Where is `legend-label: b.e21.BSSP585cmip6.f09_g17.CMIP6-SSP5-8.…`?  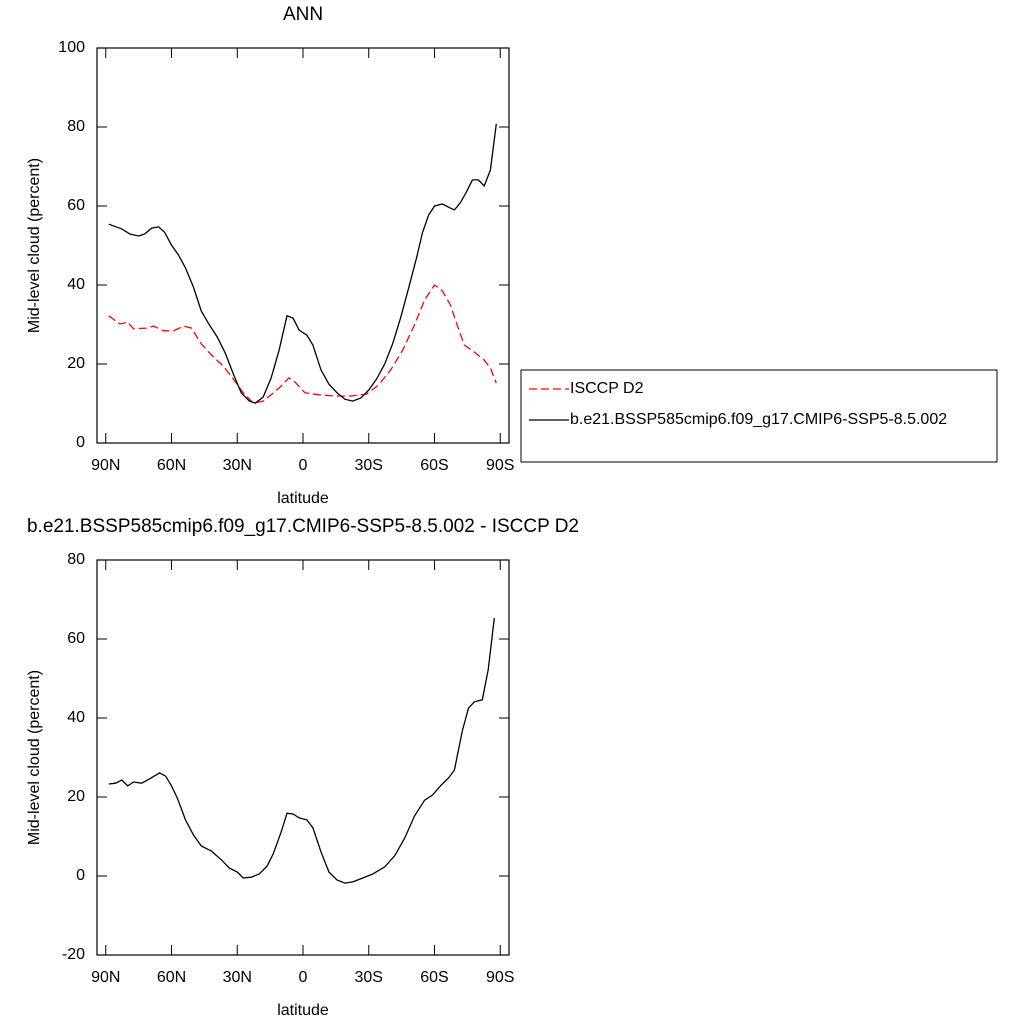 legend-label: b.e21.BSSP585cmip6.f09_g17.CMIP6-SSP5-8.… is located at coordinates (758, 419).